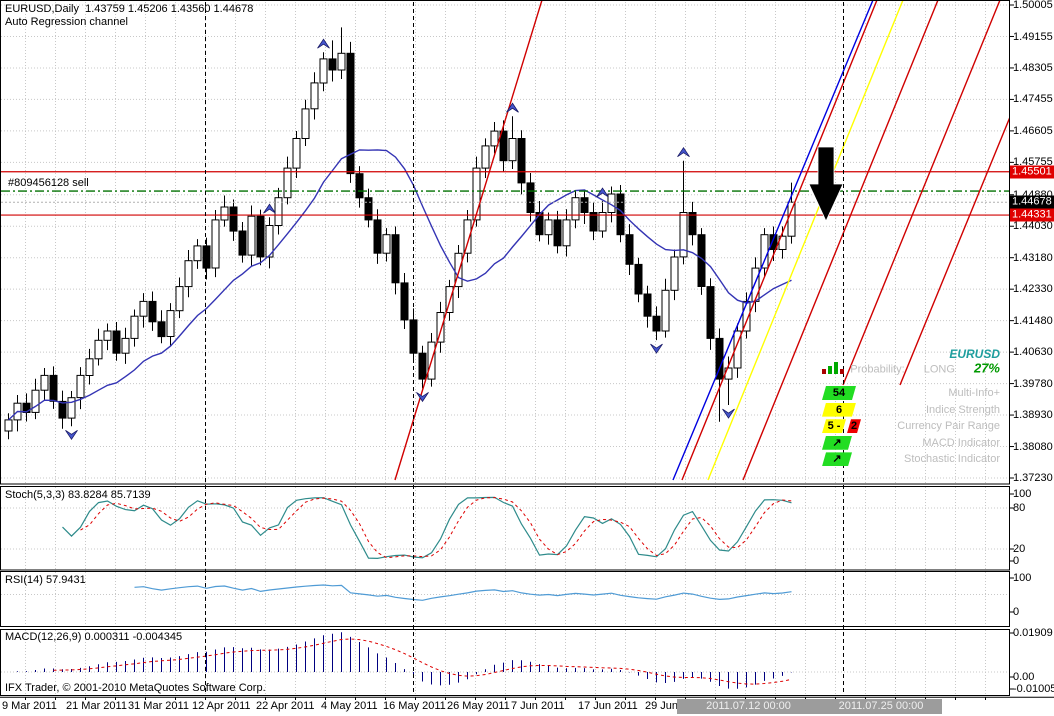 This screenshot has height=716, width=1054. What do you see at coordinates (1033, 289) in the screenshot?
I see `price-axis-tick: 1.42330` at bounding box center [1033, 289].